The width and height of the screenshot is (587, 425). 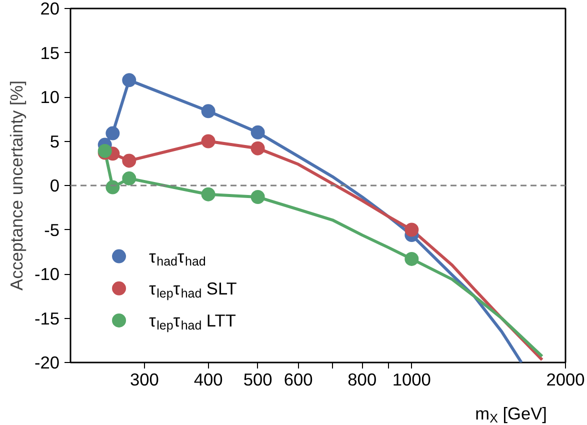 I want to click on x-tick-label: 1000, so click(x=411, y=380).